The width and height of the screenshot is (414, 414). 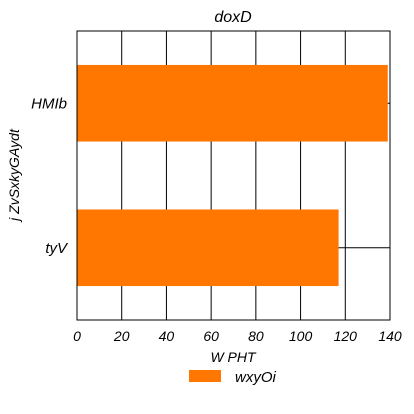 I want to click on x-axis-label: W PHT, so click(x=233, y=357).